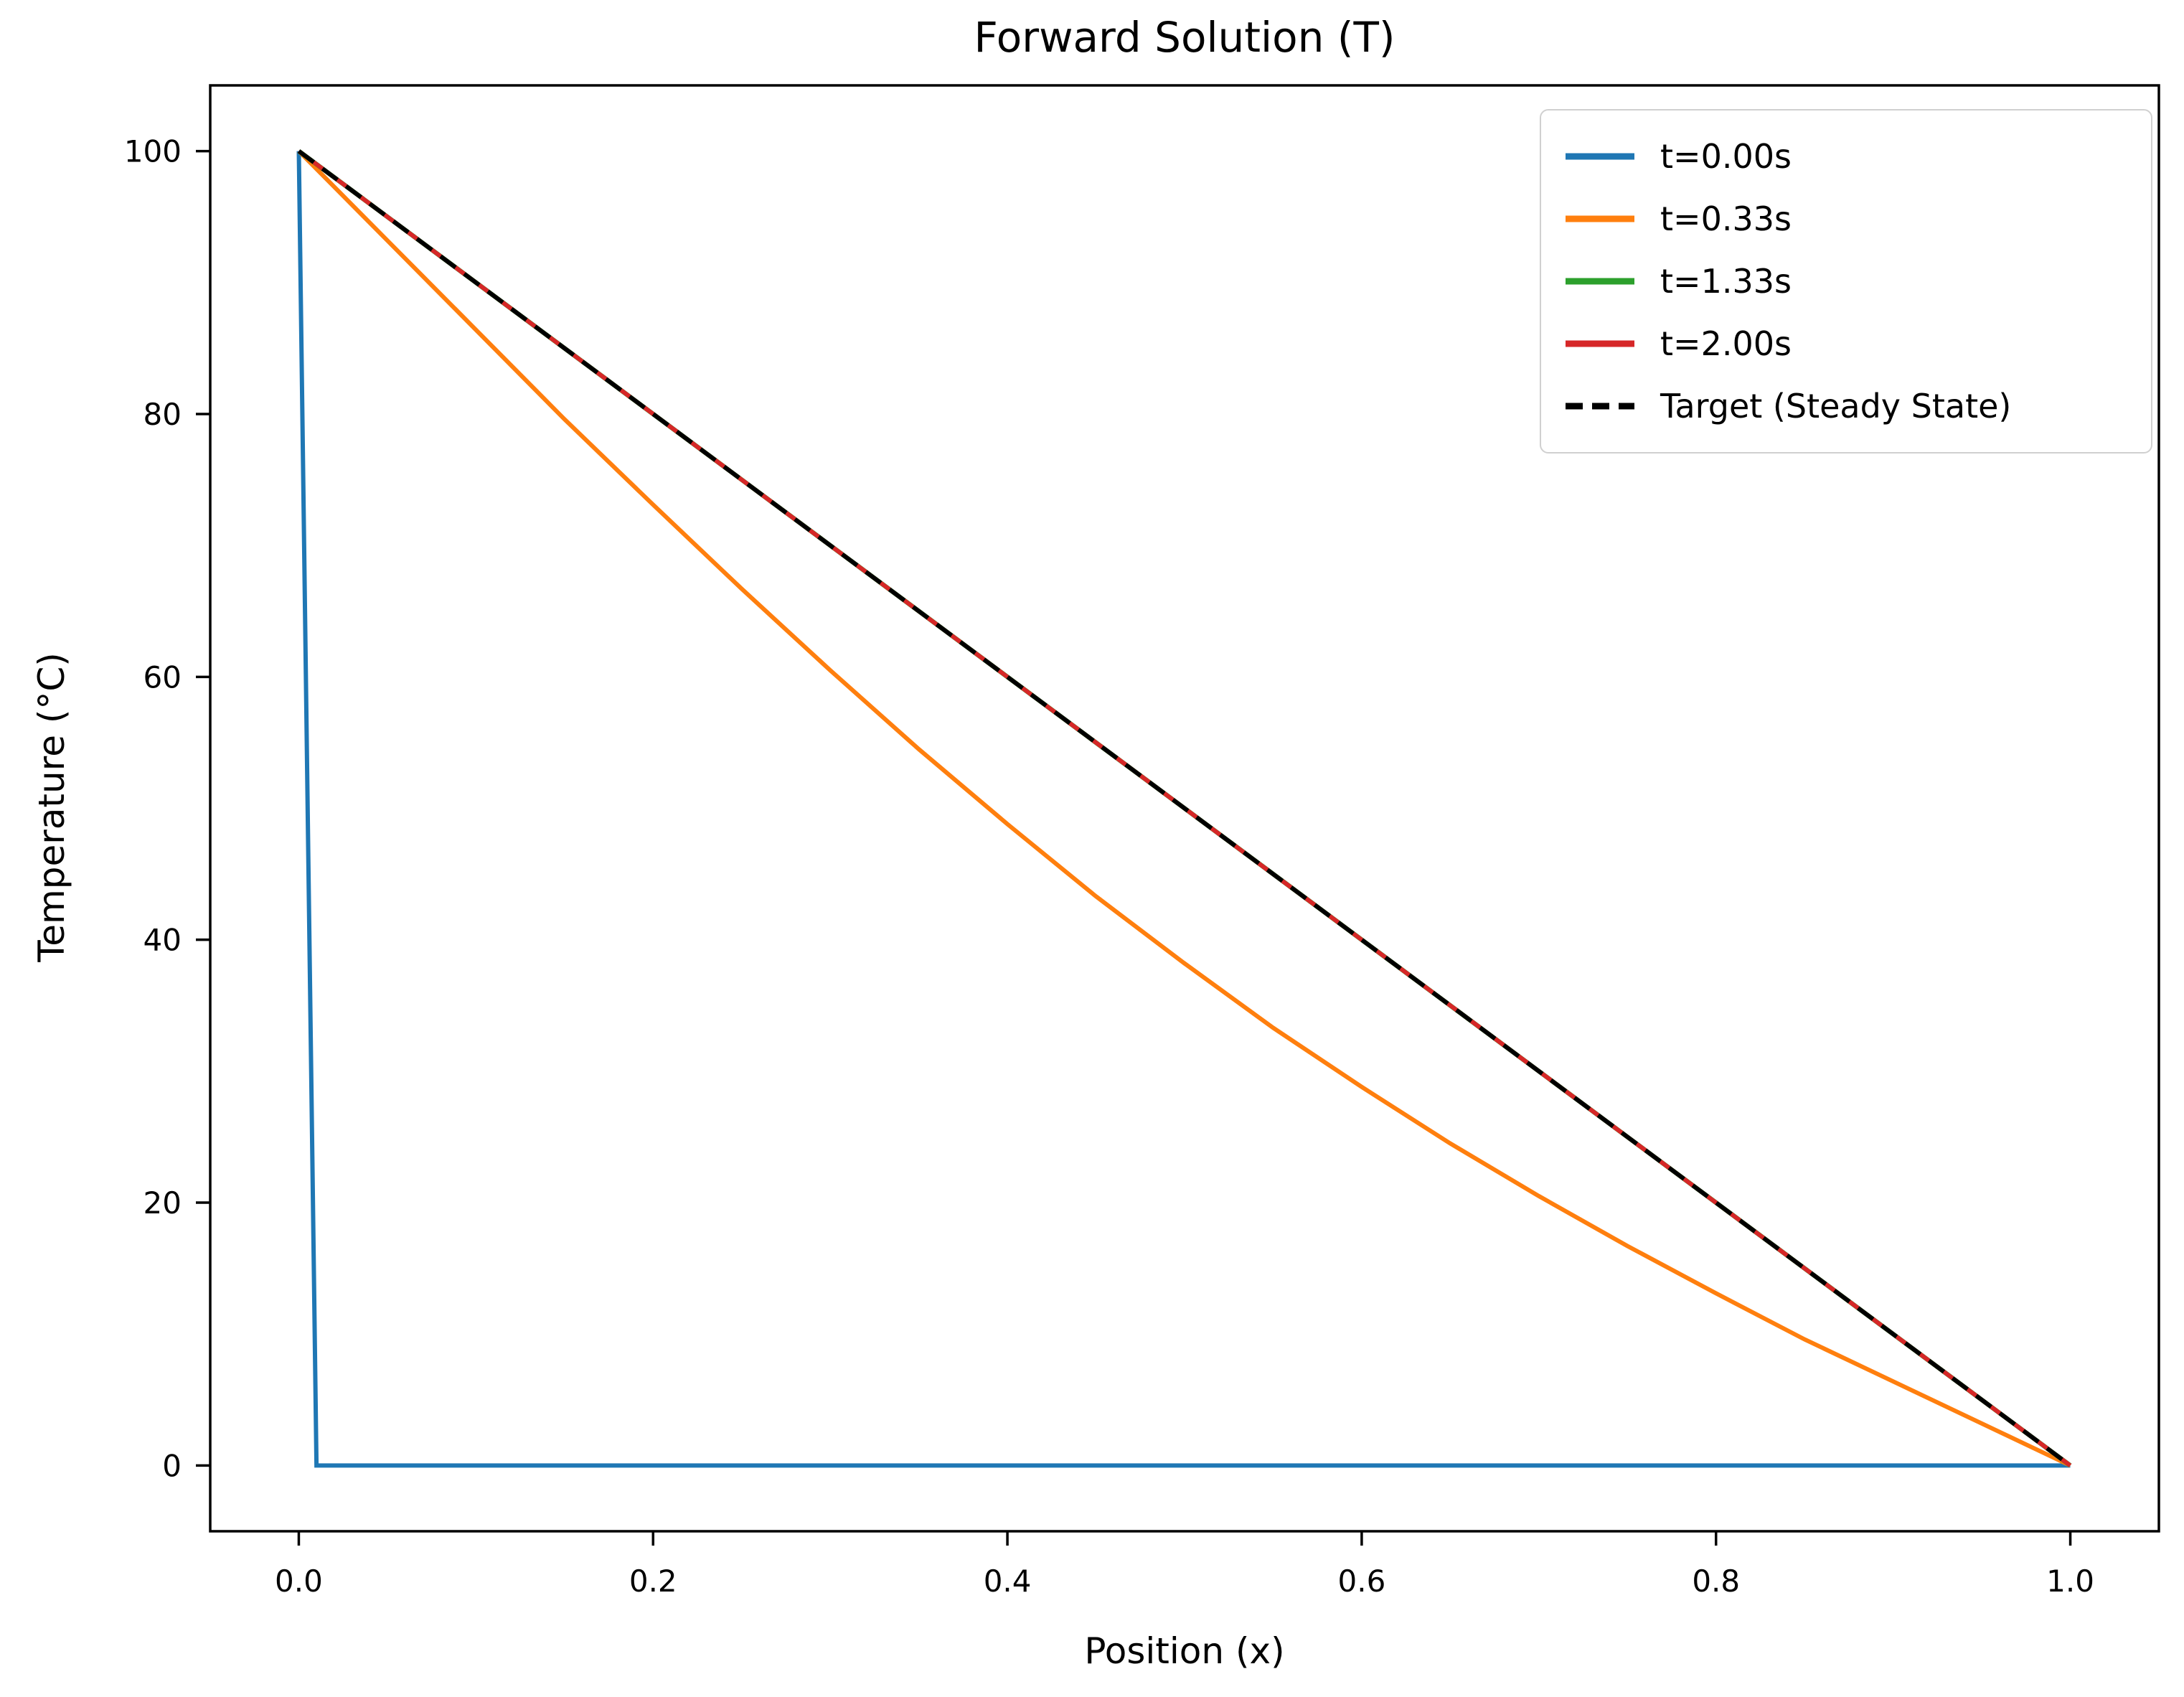 The height and width of the screenshot is (1697, 2184). Describe the element at coordinates (299, 1582) in the screenshot. I see `x-tick-label: 0.0` at that location.